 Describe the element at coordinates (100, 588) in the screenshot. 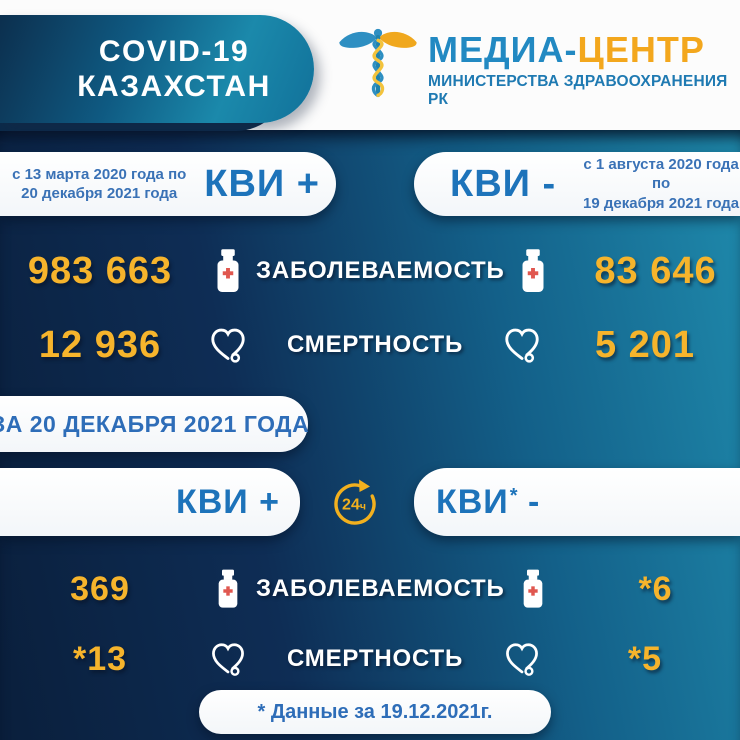

I see `daily-morbidity-positive: 369` at that location.